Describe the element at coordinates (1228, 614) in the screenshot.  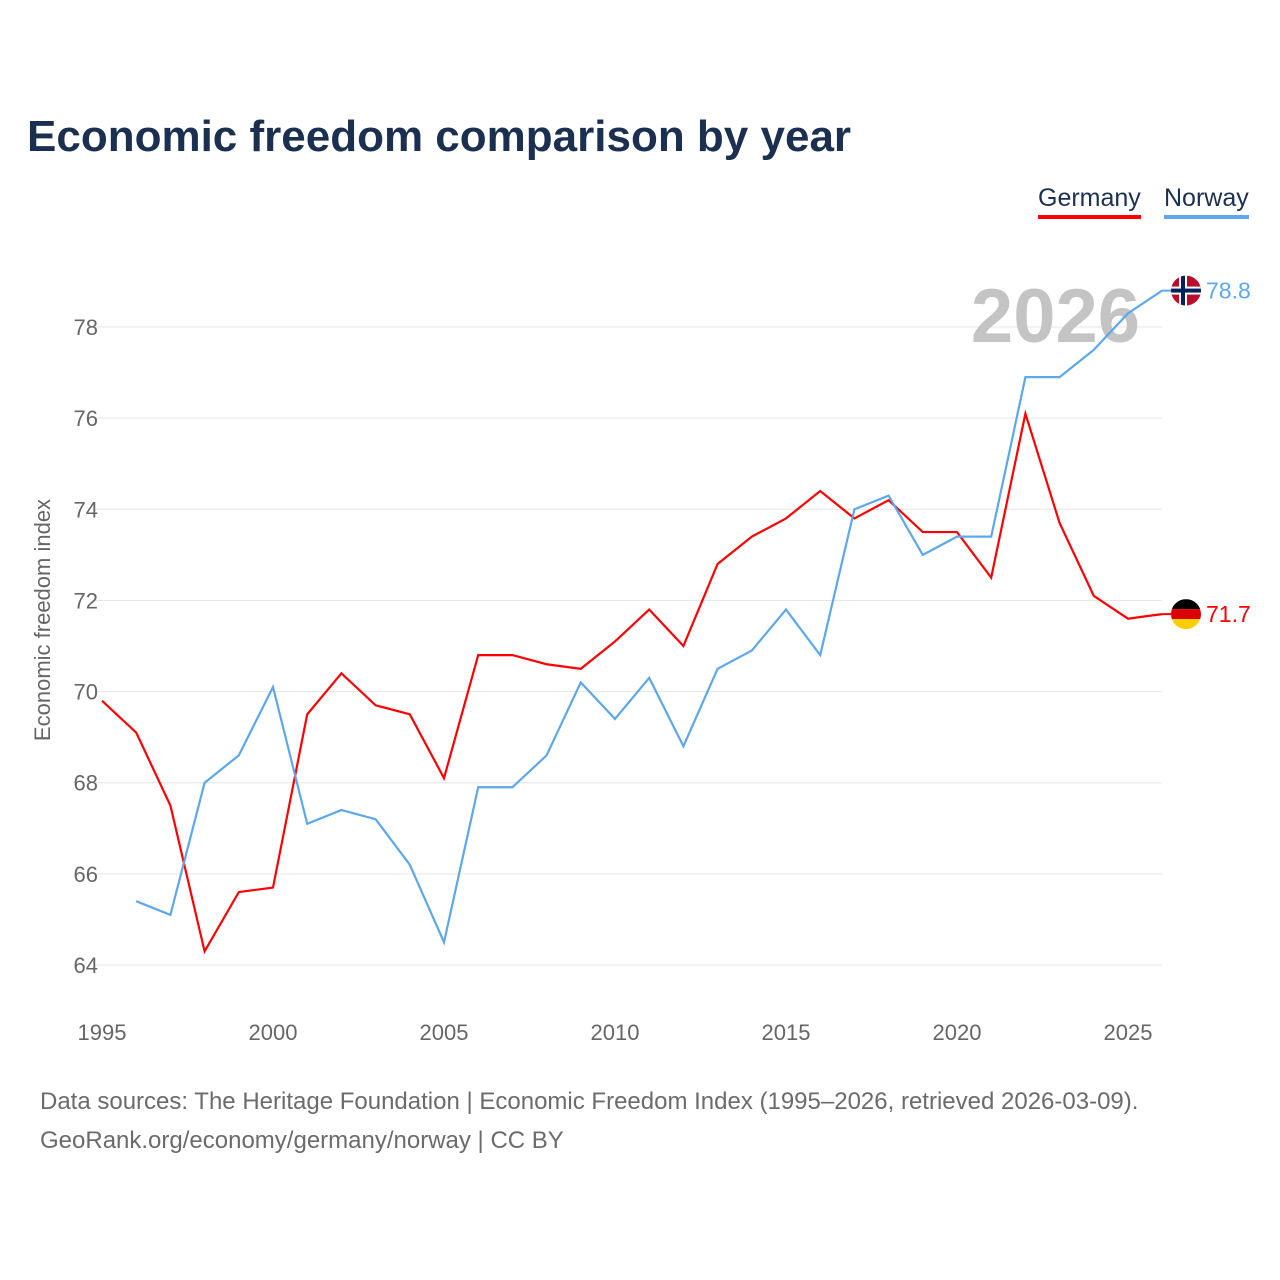
I see `end-value-label-germany: 71.7` at that location.